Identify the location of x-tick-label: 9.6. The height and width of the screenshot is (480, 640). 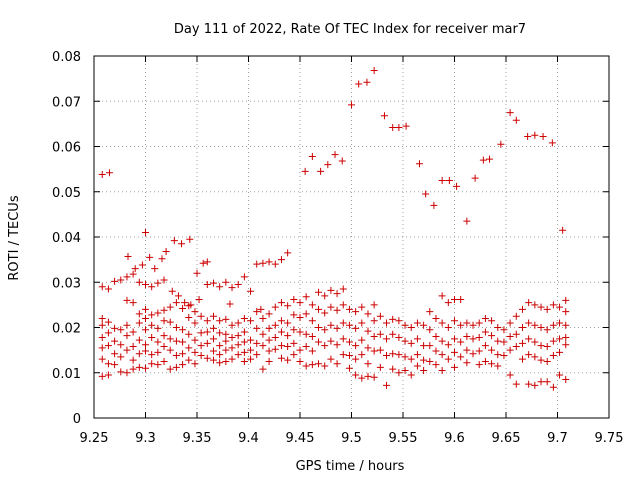
(454, 438).